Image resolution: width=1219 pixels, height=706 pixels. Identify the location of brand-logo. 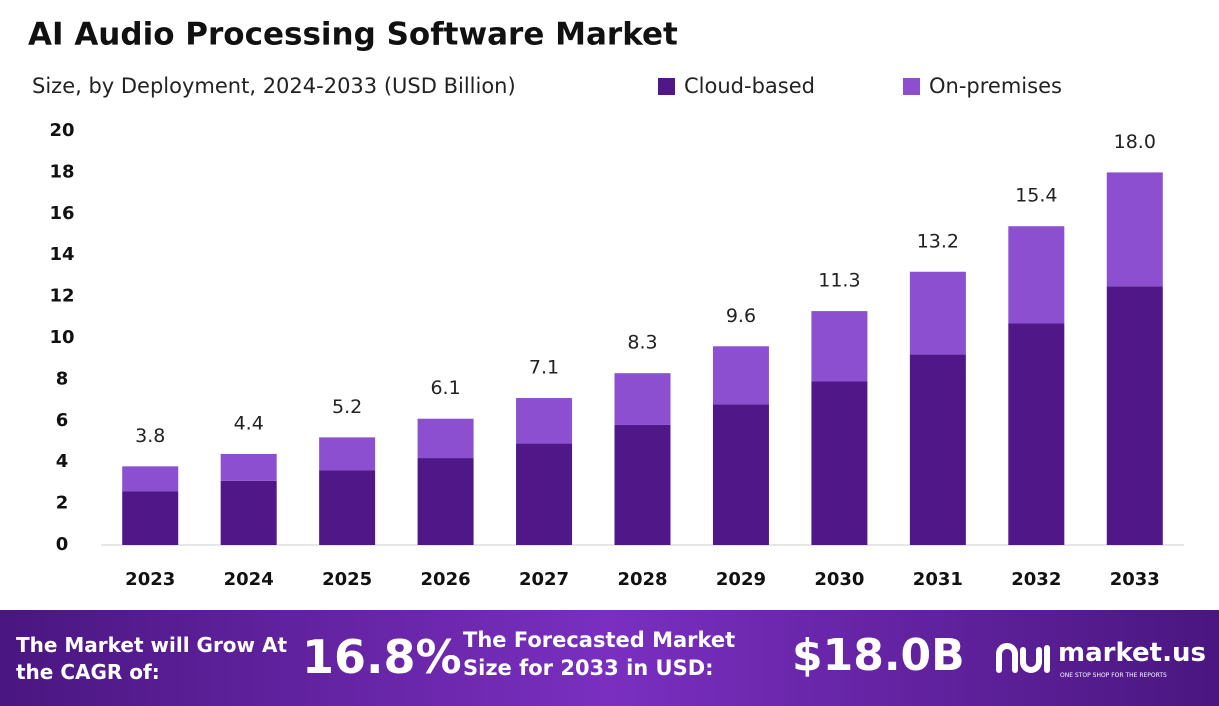
(1023, 658).